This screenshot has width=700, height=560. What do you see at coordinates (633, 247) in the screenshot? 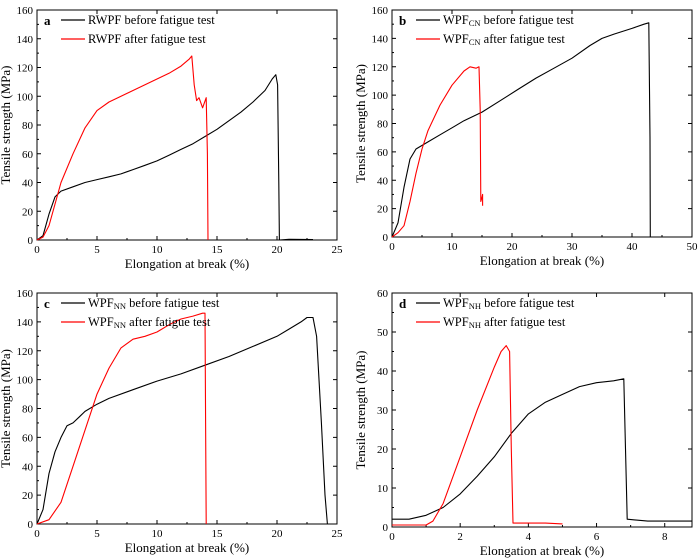
I see `x-tick-label: 40` at bounding box center [633, 247].